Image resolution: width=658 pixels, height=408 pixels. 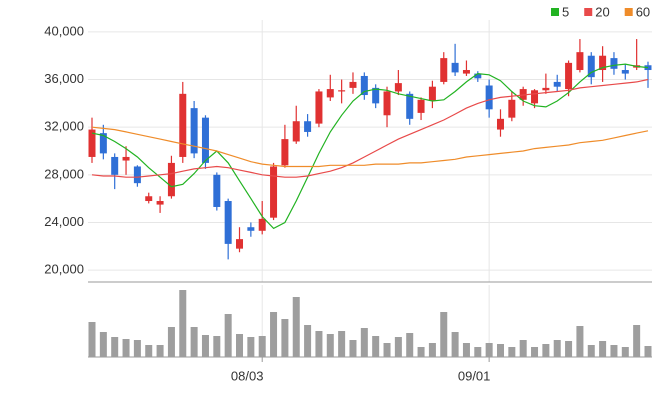 I want to click on y-tick-label: 20,000, so click(x=64, y=269).